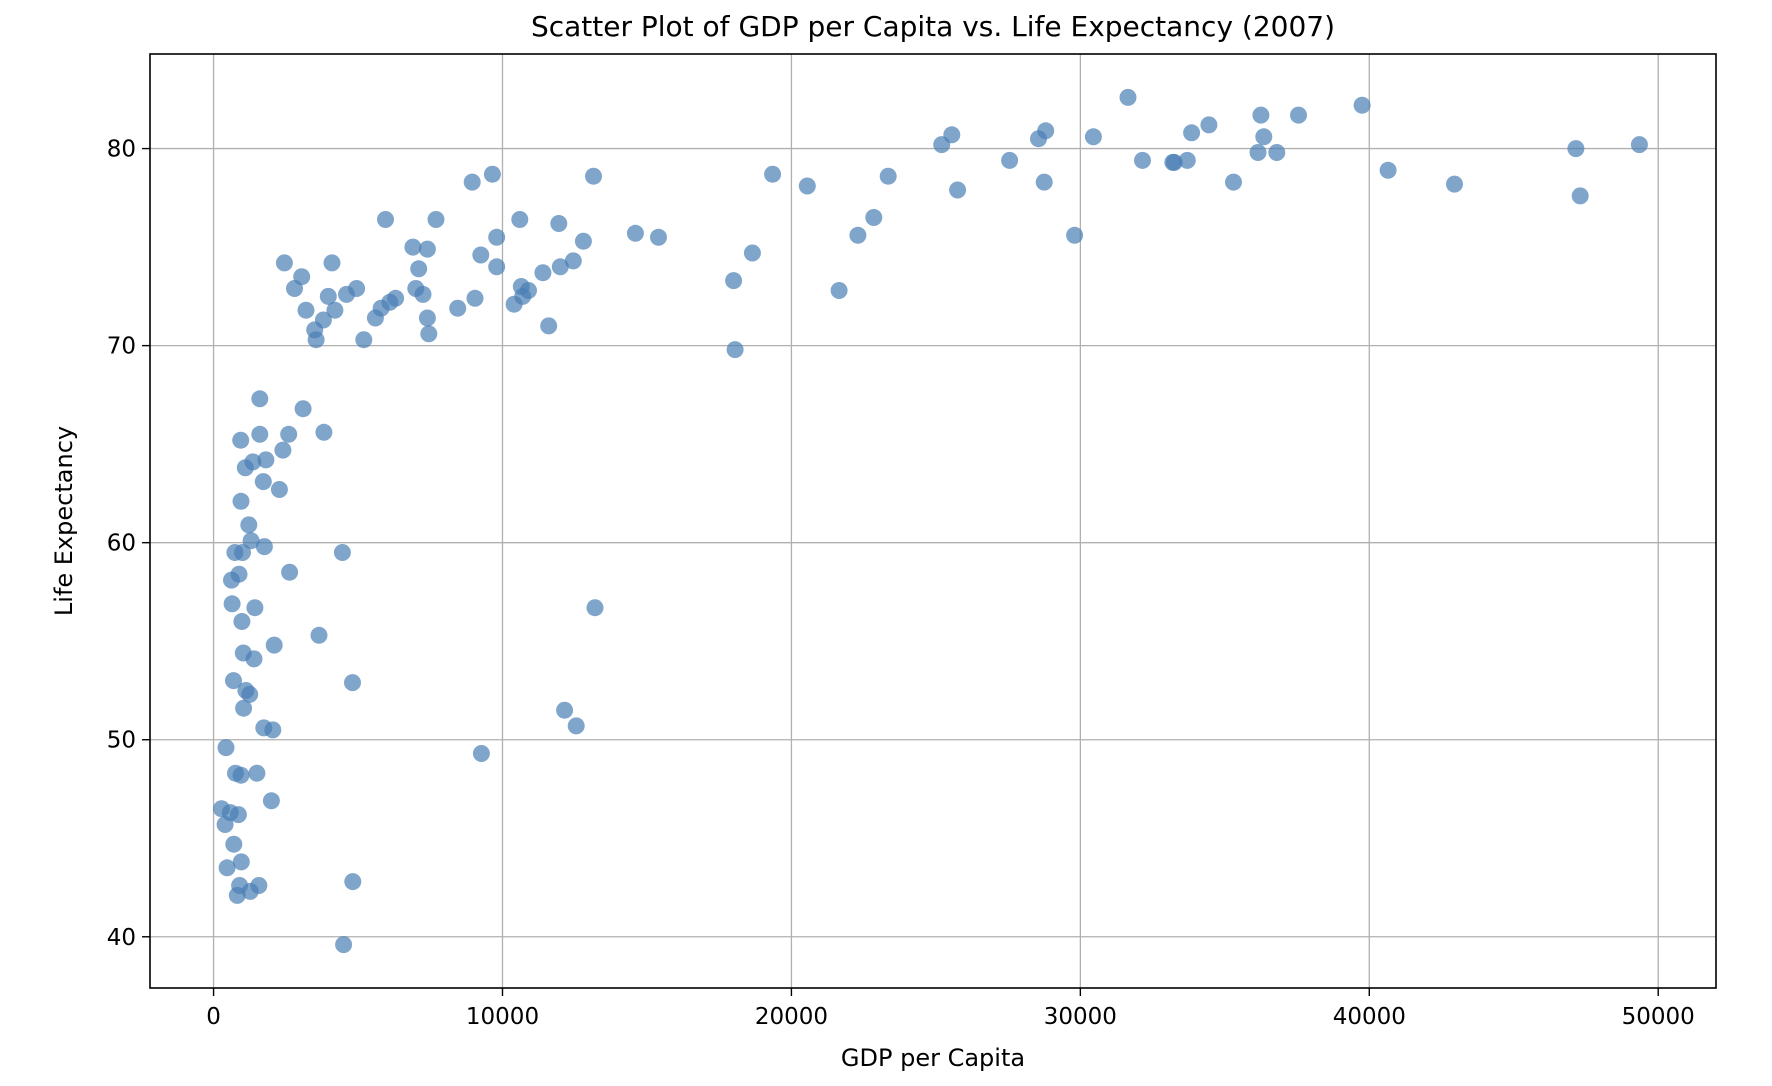 The width and height of the screenshot is (1772, 1086). Describe the element at coordinates (121, 150) in the screenshot. I see `y-tick-label: 80` at that location.